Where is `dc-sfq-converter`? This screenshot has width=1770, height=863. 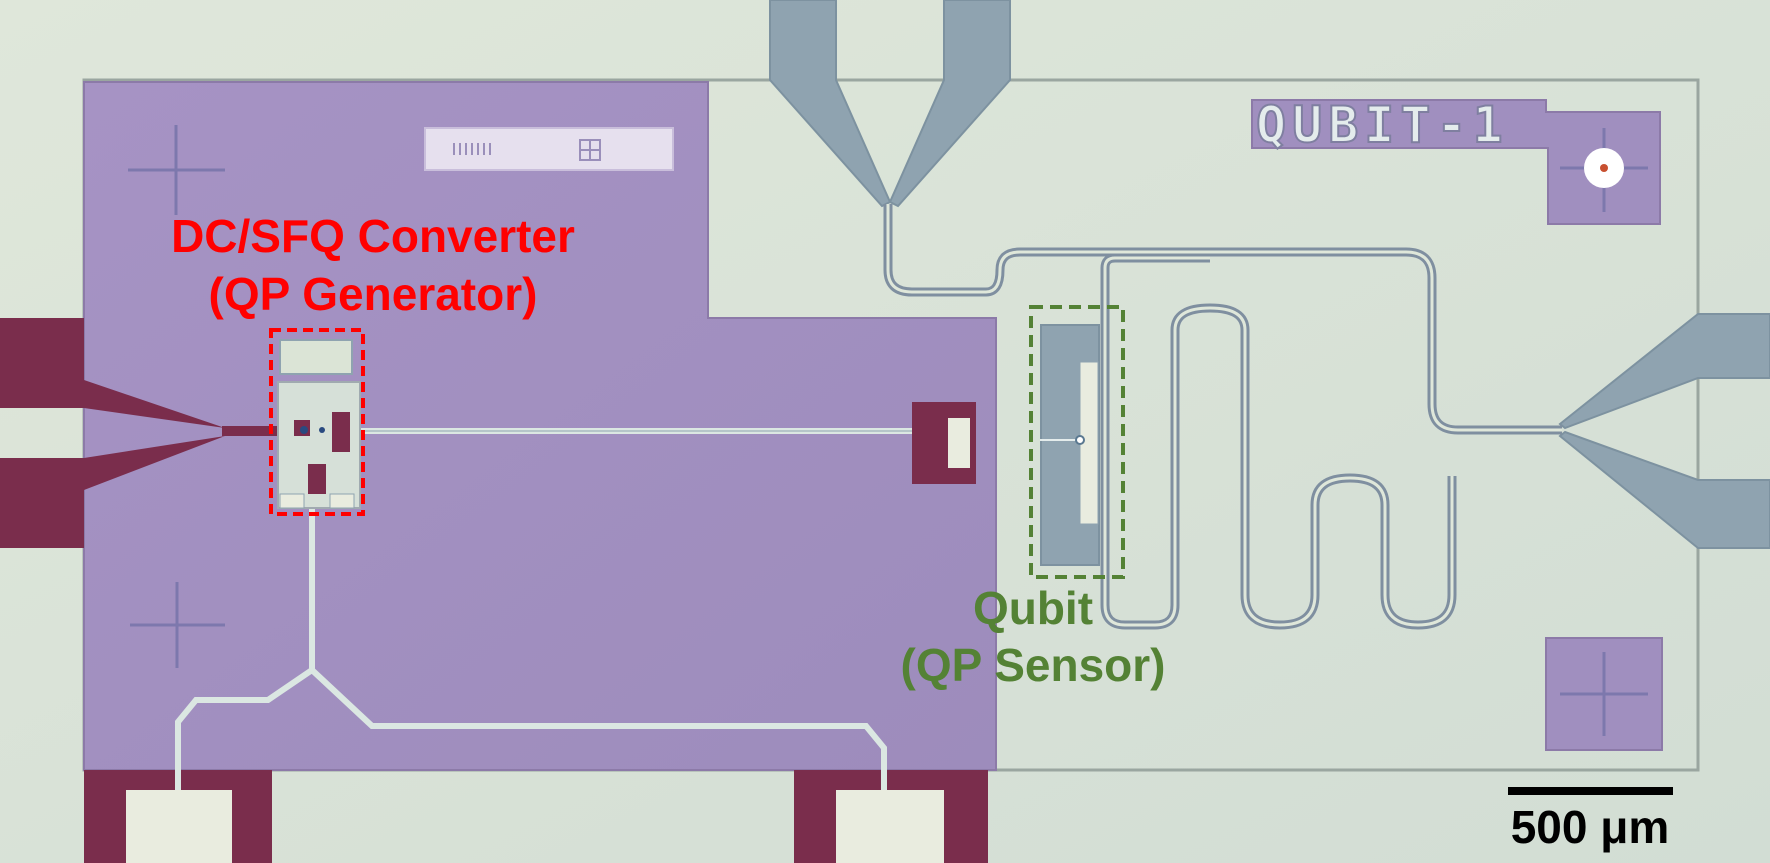 dc-sfq-converter is located at coordinates (319, 424).